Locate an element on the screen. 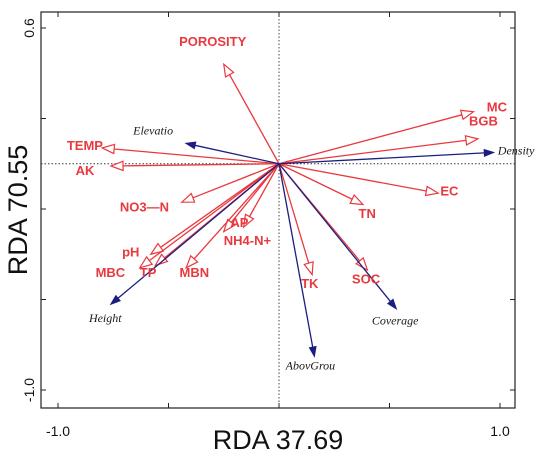 The width and height of the screenshot is (550, 459). vector-tk is located at coordinates (296, 220).